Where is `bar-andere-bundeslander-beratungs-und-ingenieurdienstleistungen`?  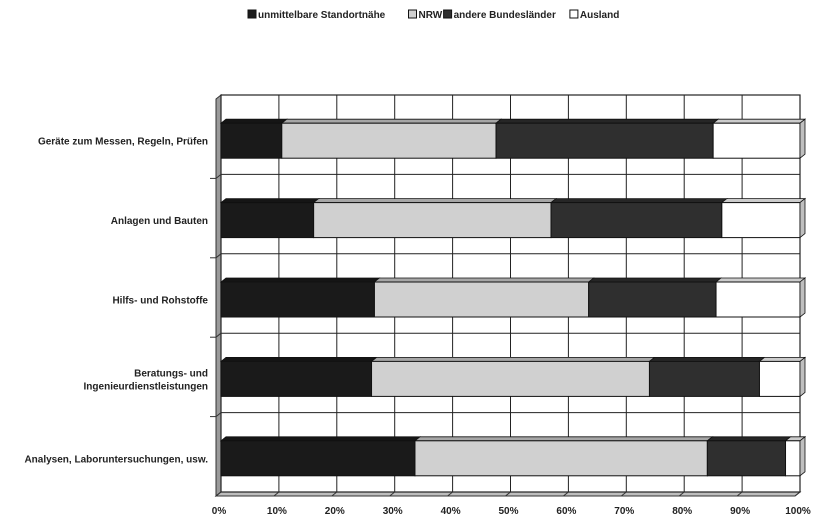 bar-andere-bundeslander-beratungs-und-ingenieurdienstleistungen is located at coordinates (704, 378).